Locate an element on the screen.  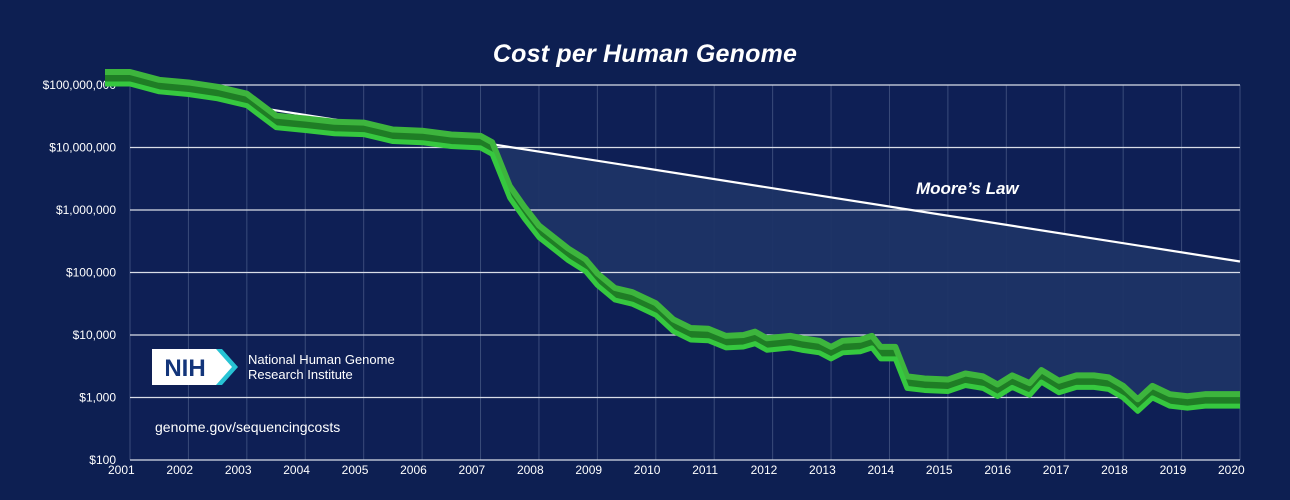
x-tick-label: 2007 is located at coordinates (472, 470).